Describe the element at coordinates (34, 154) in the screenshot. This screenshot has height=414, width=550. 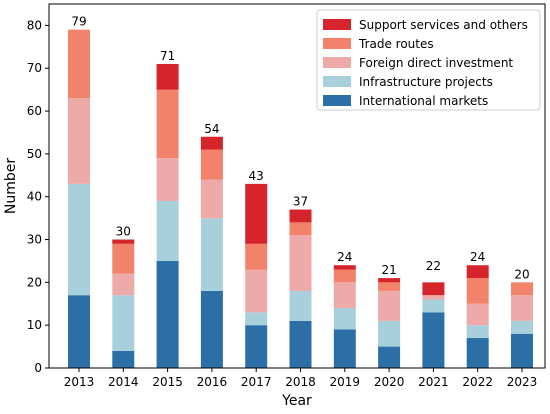
I see `y-tick-label: 50` at that location.